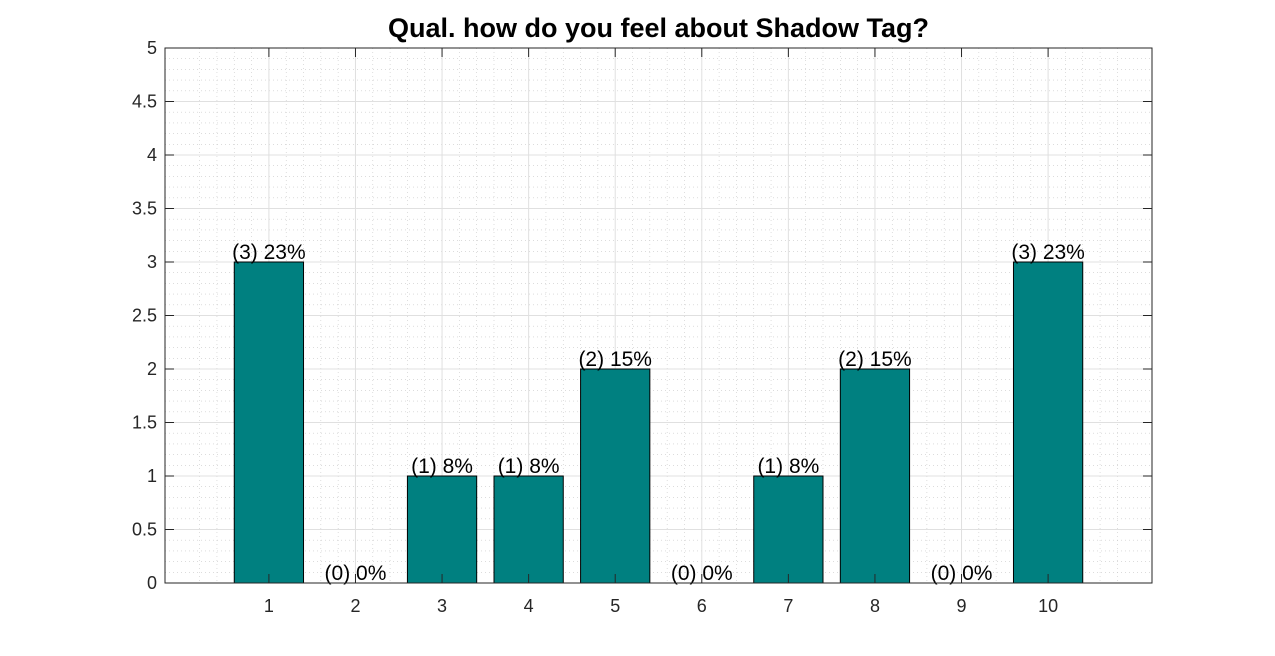 This screenshot has width=1275, height=656. I want to click on x-tick-labels: 1 2 3 4 5 6 7 8 9 10, so click(661, 606).